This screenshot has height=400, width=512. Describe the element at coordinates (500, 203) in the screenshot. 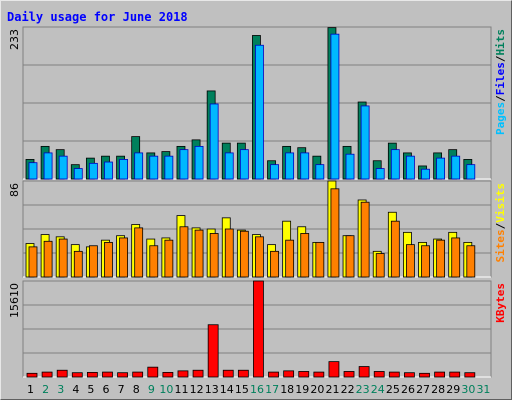

I see `legend-entry: Visits` at that location.